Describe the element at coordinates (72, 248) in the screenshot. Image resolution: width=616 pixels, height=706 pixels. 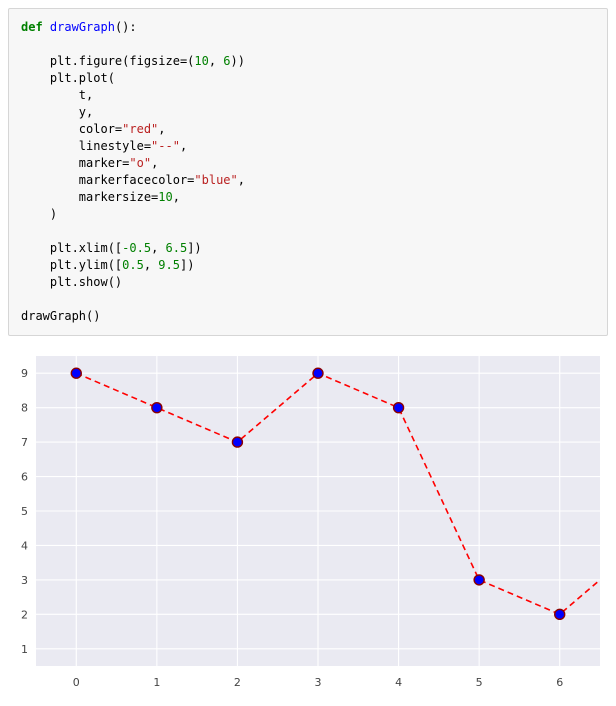
I see `code-token: plt.xlim([` at that location.